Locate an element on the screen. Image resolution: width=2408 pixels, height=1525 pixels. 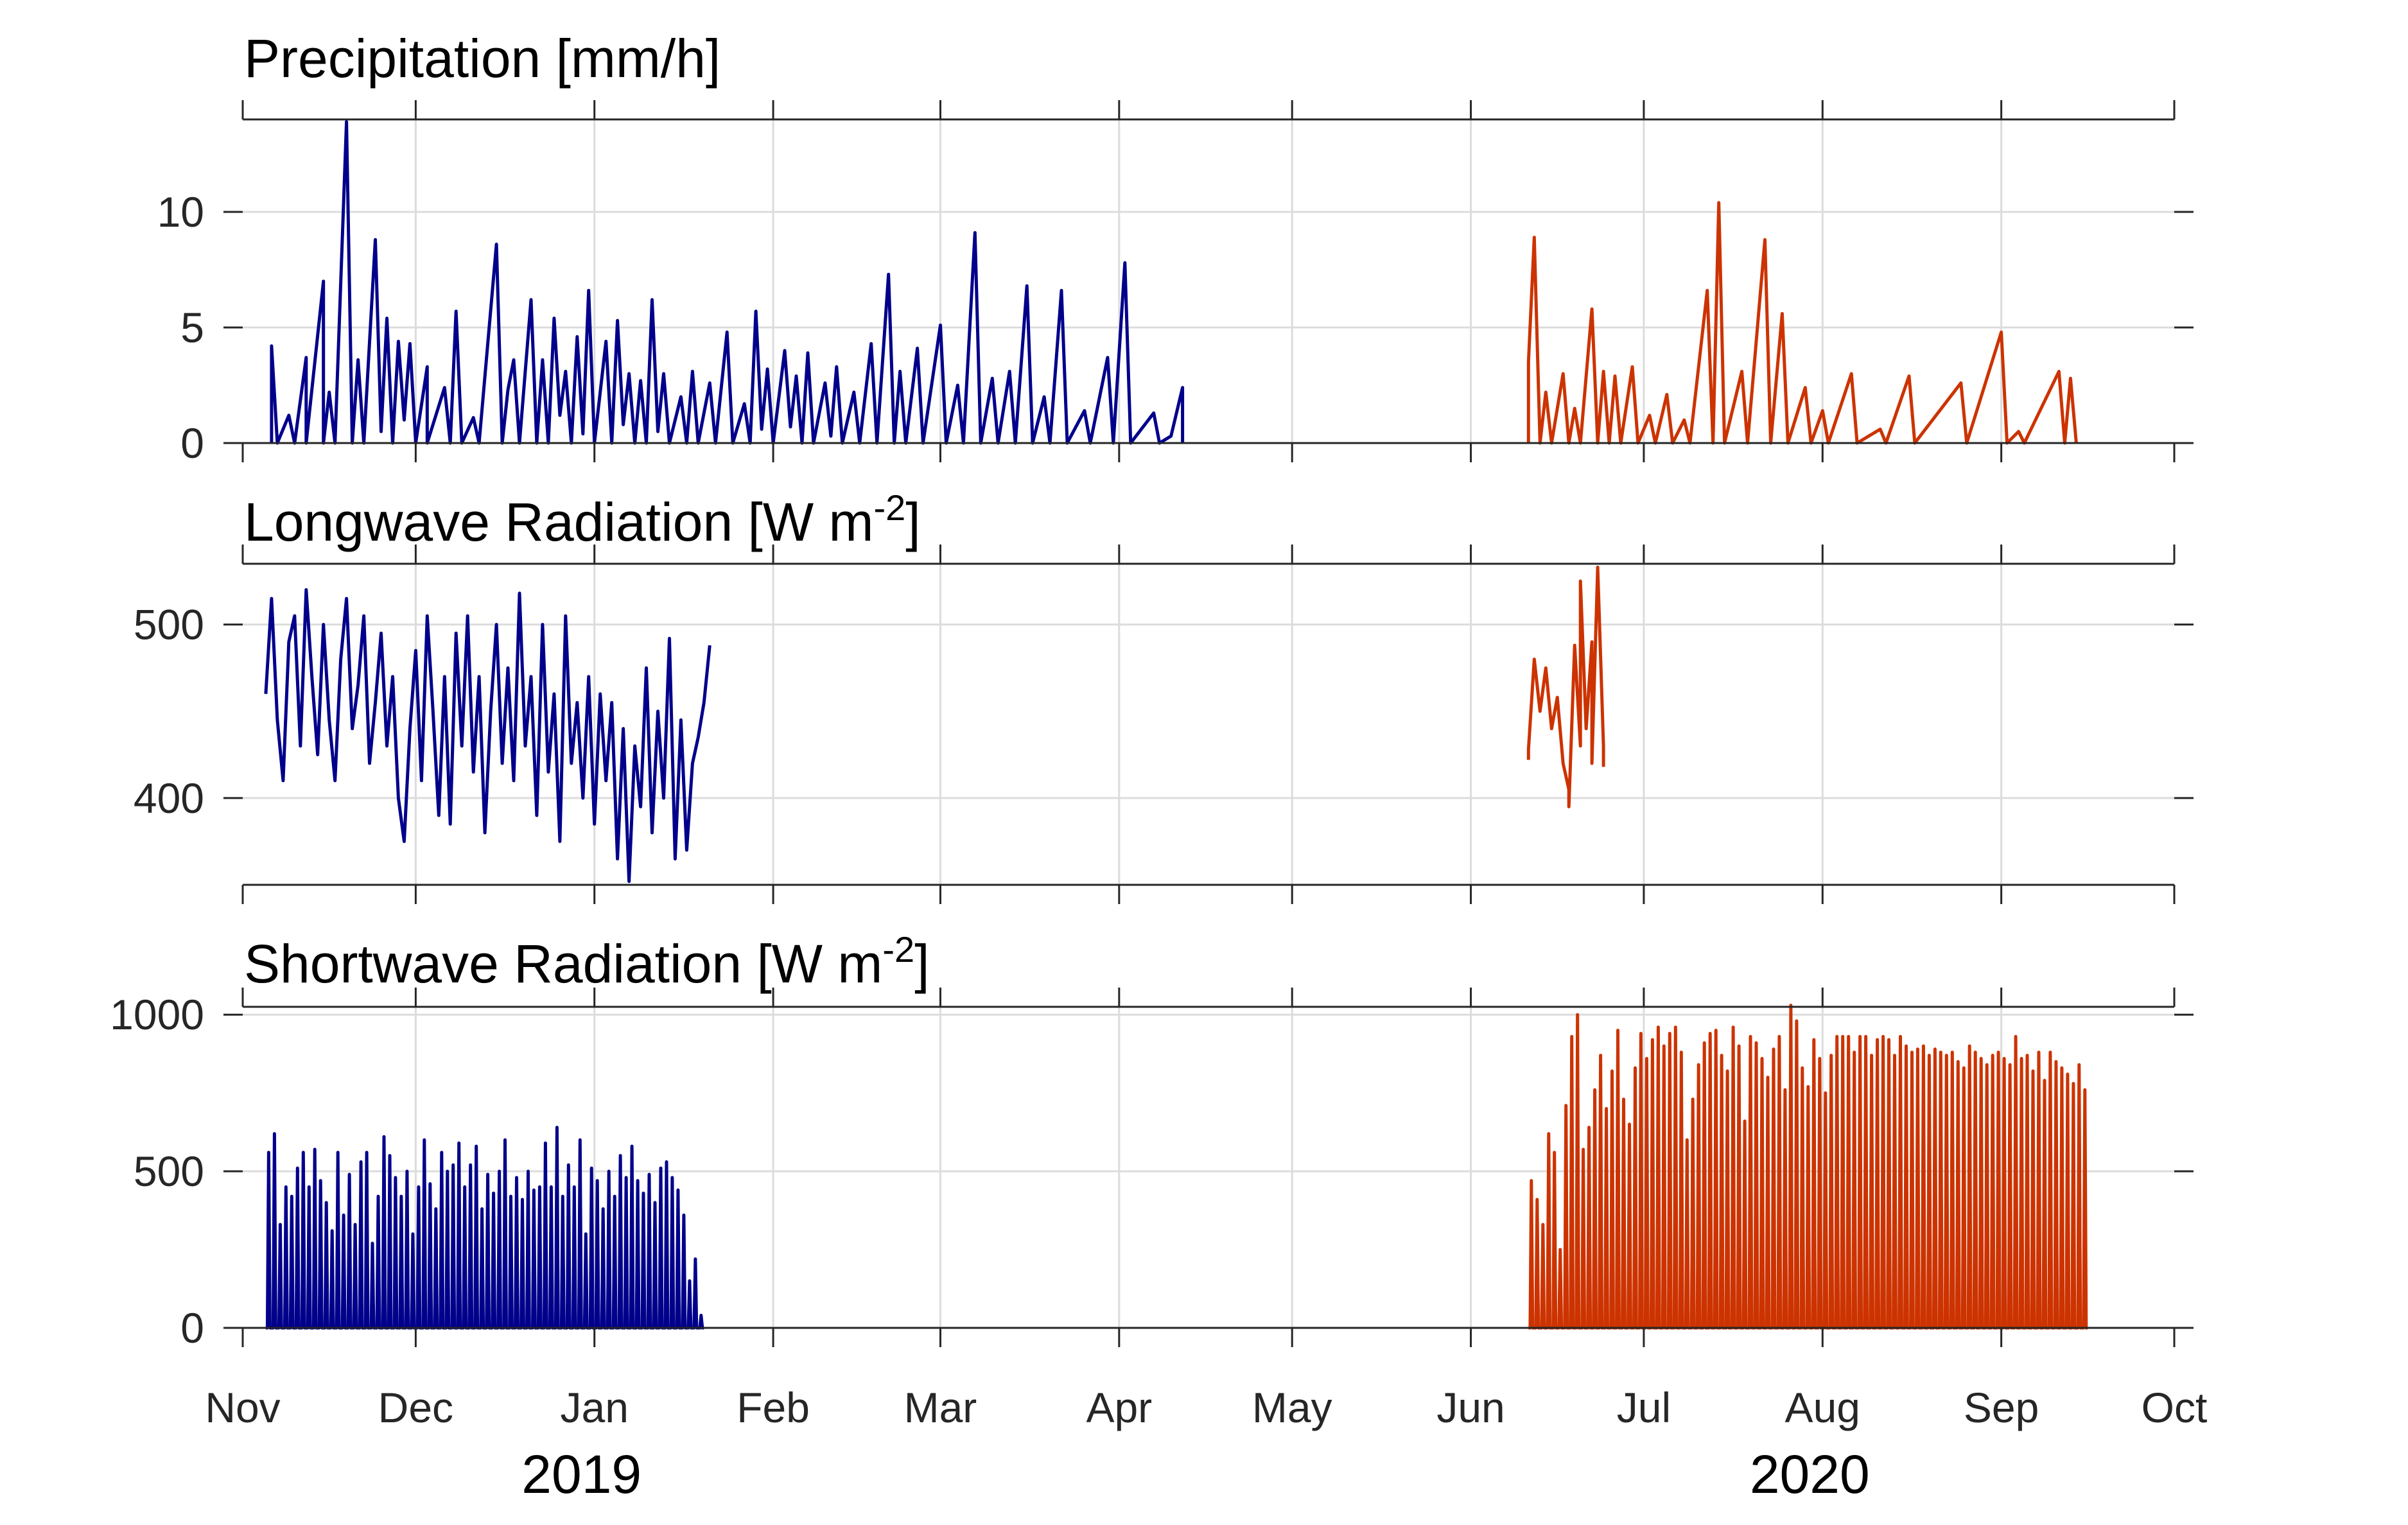
title-text: Precipitation [mm/h] is located at coordinates (482, 58).